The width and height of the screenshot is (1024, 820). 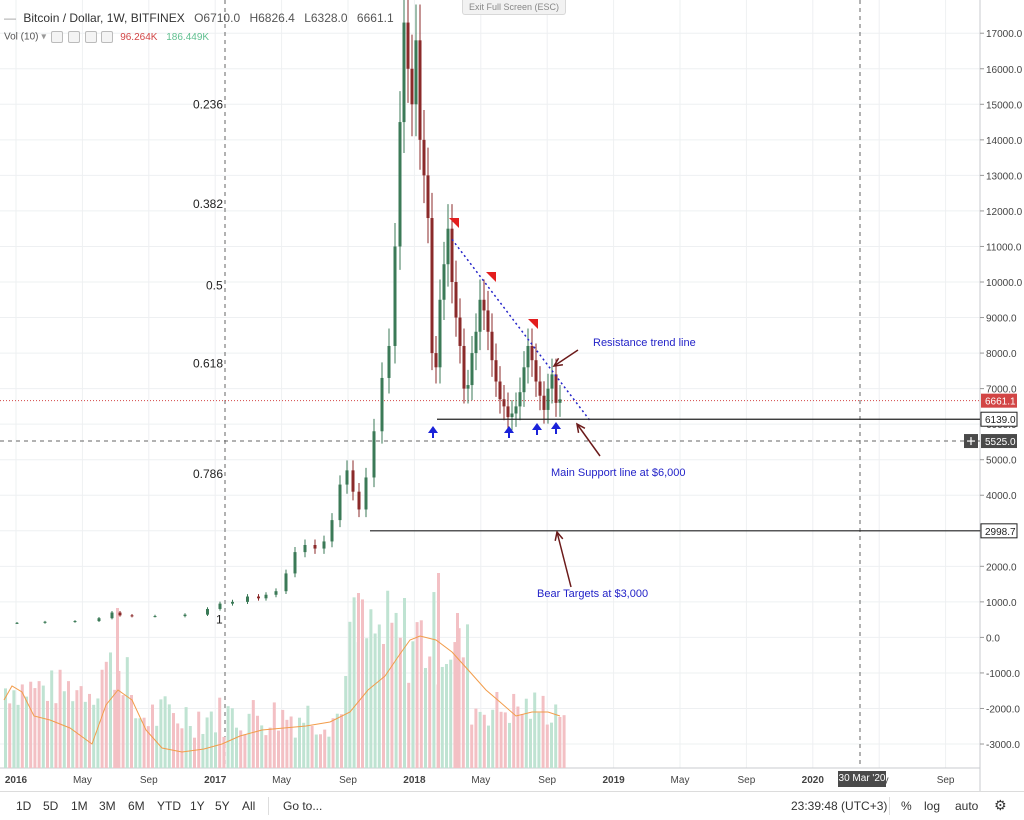 What do you see at coordinates (932, 806) in the screenshot?
I see `log-scale-toggle: log` at bounding box center [932, 806].